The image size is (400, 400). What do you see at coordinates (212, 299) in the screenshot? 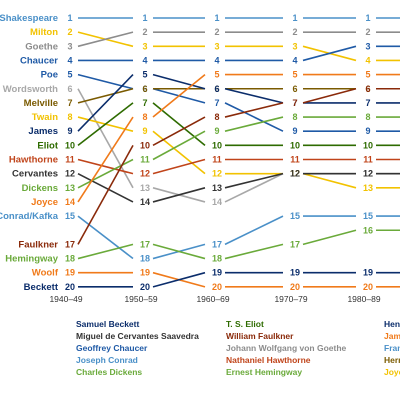
I see `x-tick-label: 1960–69` at bounding box center [212, 299].